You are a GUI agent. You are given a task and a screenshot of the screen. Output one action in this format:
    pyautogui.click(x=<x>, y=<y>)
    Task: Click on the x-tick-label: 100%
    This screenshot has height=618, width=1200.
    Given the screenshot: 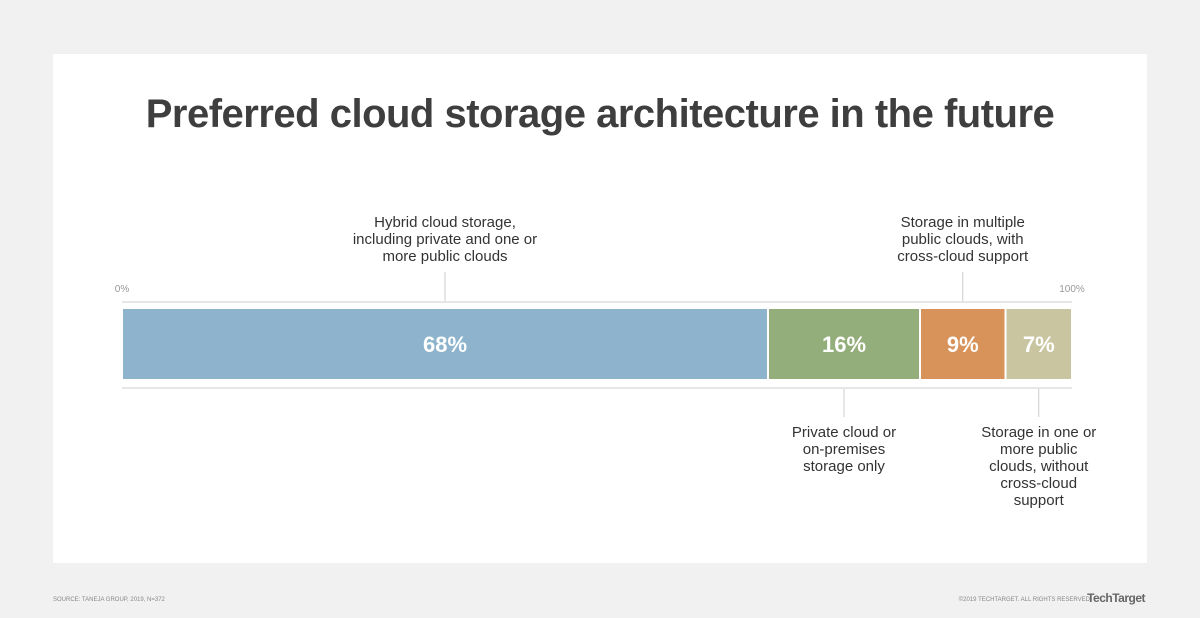 What is the action you would take?
    pyautogui.click(x=1072, y=289)
    